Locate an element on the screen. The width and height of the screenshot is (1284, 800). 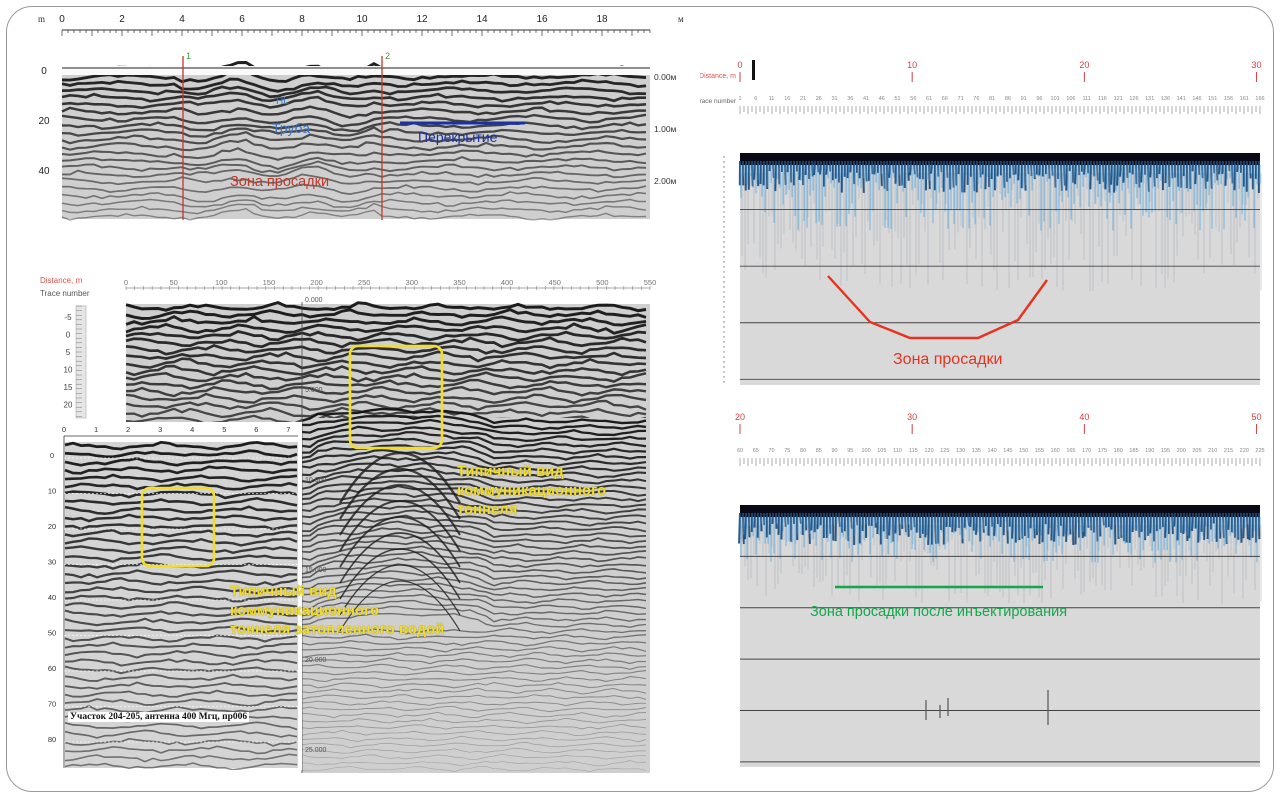
x-tick-label: 8 is located at coordinates (302, 19).